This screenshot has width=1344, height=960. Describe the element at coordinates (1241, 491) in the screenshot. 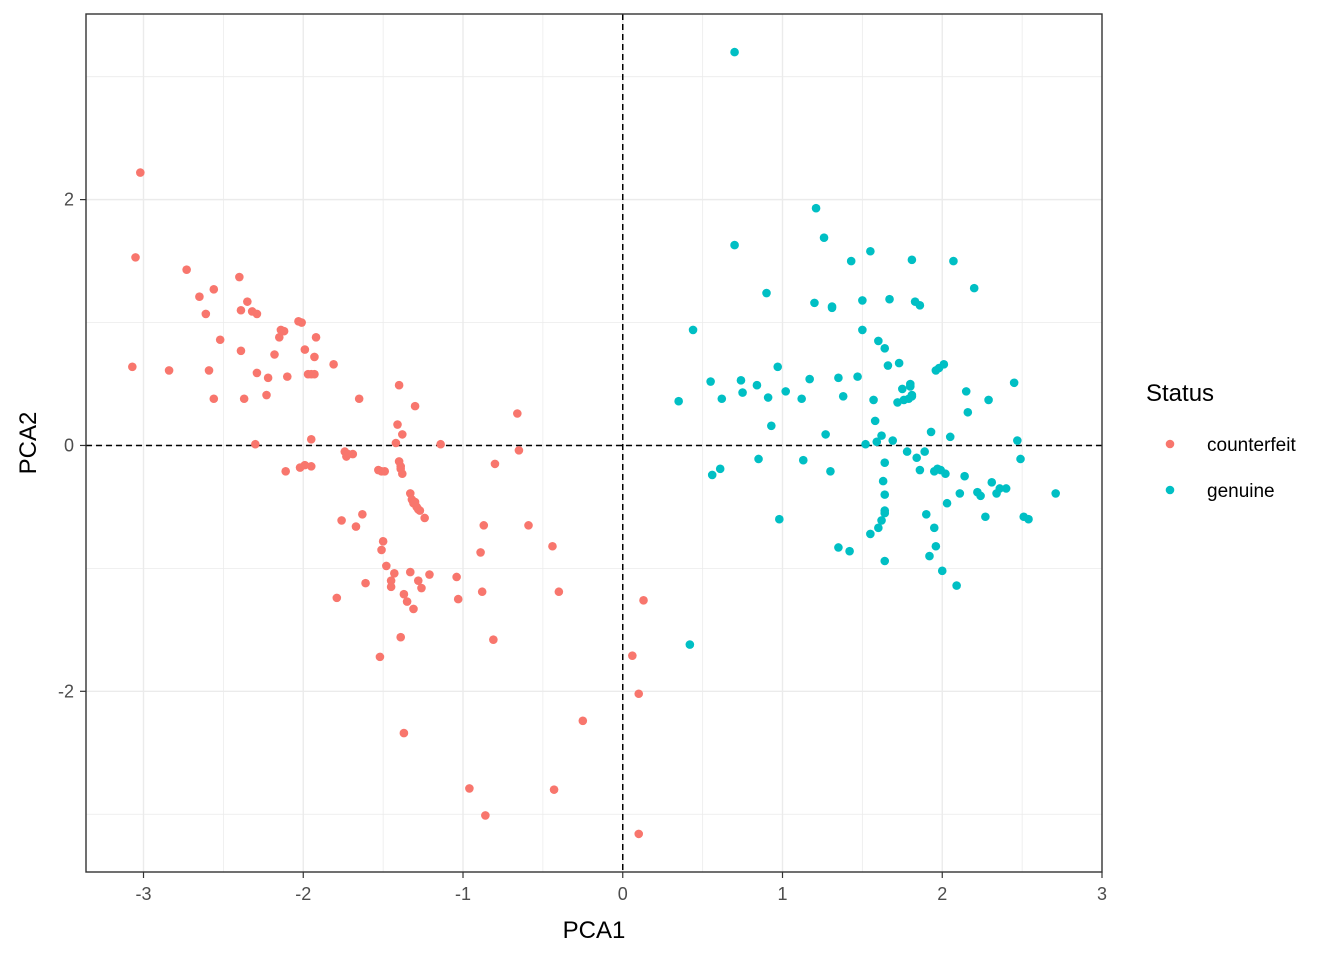

I see `legend-label-genuine: genuine` at that location.